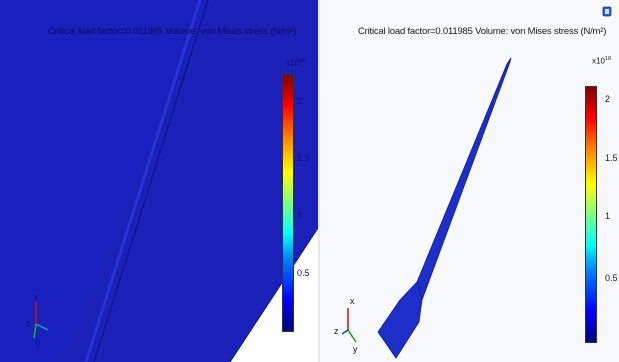  Describe the element at coordinates (607, 11) in the screenshot. I see `window-icon` at that location.